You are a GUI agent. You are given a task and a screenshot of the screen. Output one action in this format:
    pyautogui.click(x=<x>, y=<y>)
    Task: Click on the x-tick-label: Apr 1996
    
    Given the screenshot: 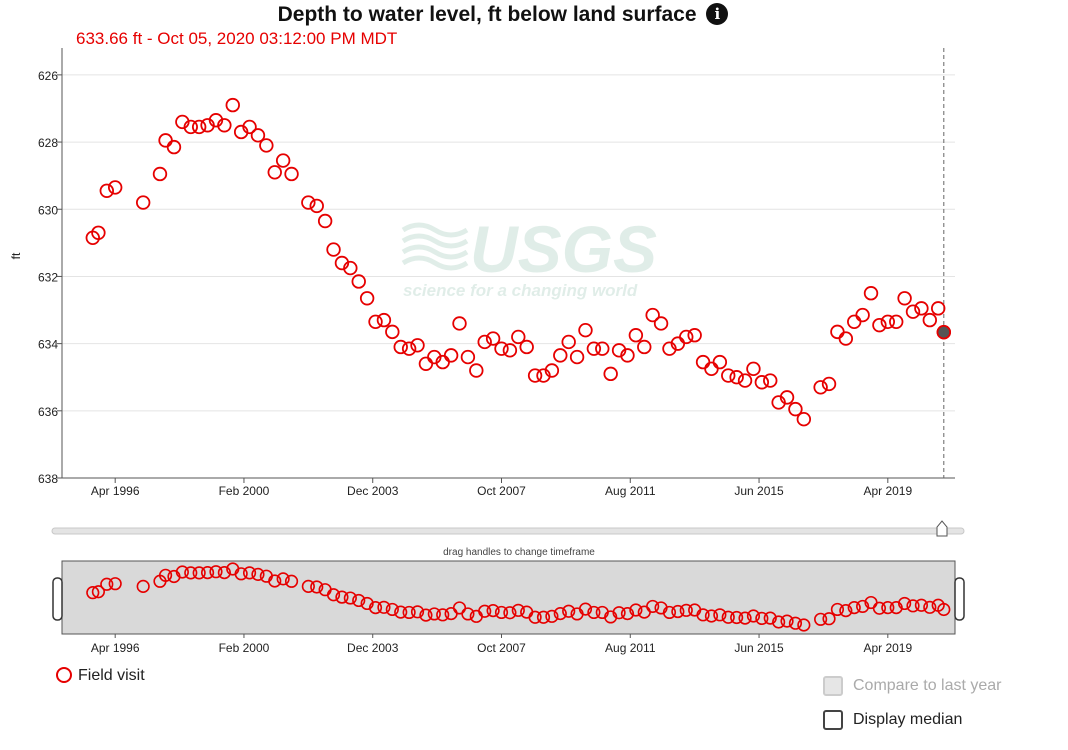 What is the action you would take?
    pyautogui.click(x=115, y=491)
    